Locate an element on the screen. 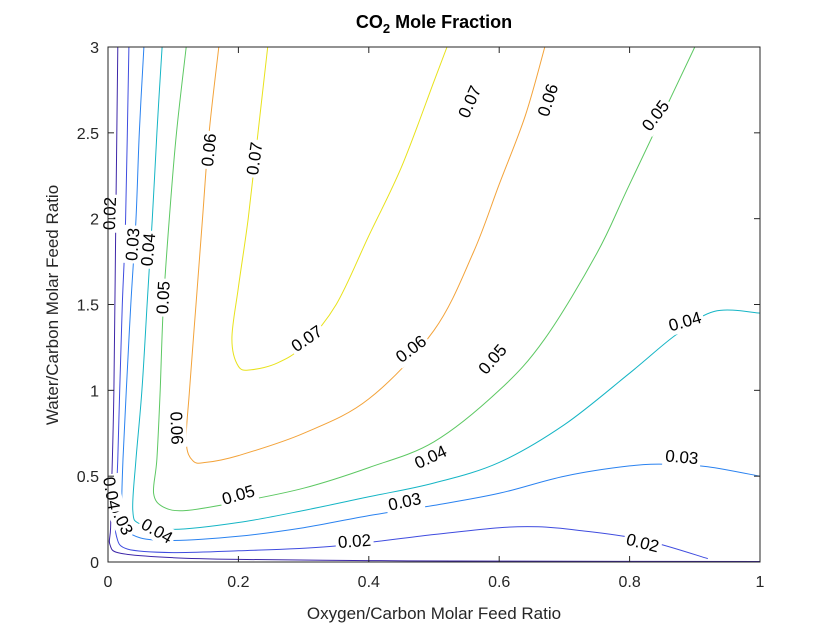 Image resolution: width=840 pixels, height=630 pixels. x-tick-label: 1 is located at coordinates (760, 582).